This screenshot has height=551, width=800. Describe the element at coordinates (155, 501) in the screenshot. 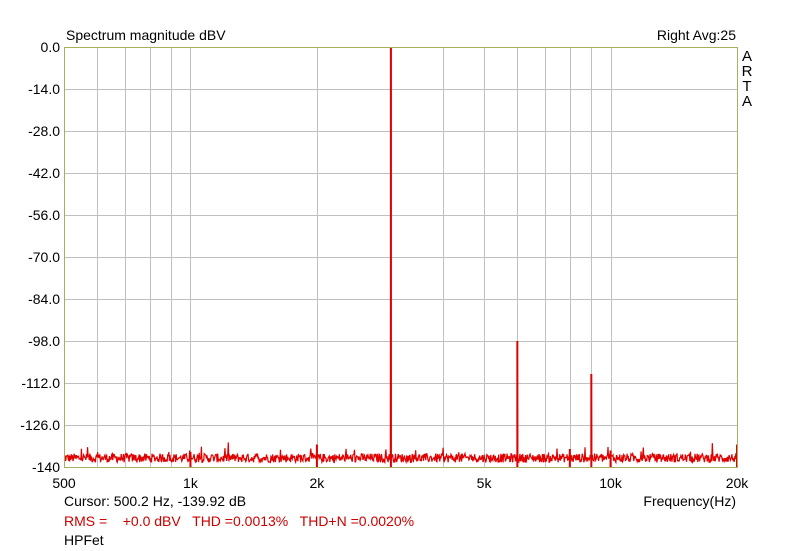

I see `cursor-readout: Cursor: 500.2 Hz, -139.92 dB` at that location.